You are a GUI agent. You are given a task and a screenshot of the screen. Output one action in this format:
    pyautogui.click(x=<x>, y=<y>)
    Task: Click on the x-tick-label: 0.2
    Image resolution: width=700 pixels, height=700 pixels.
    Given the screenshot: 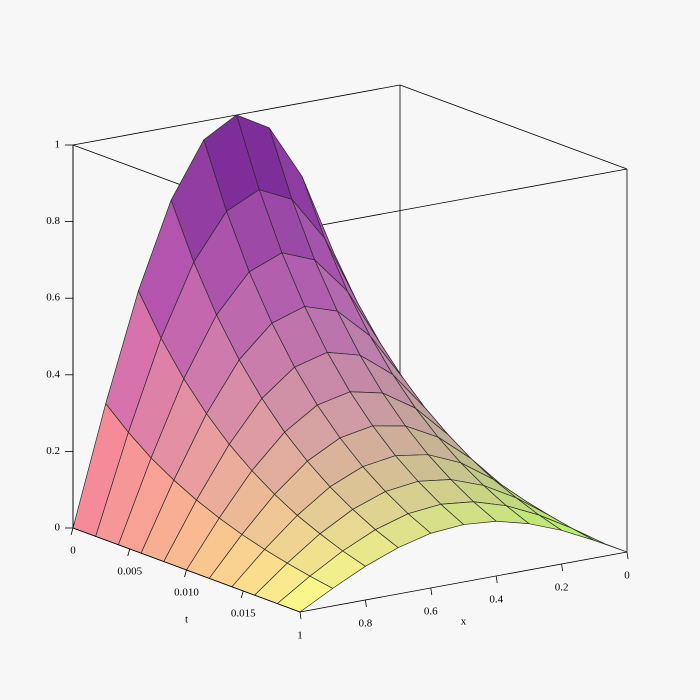 What is the action you would take?
    pyautogui.click(x=562, y=588)
    